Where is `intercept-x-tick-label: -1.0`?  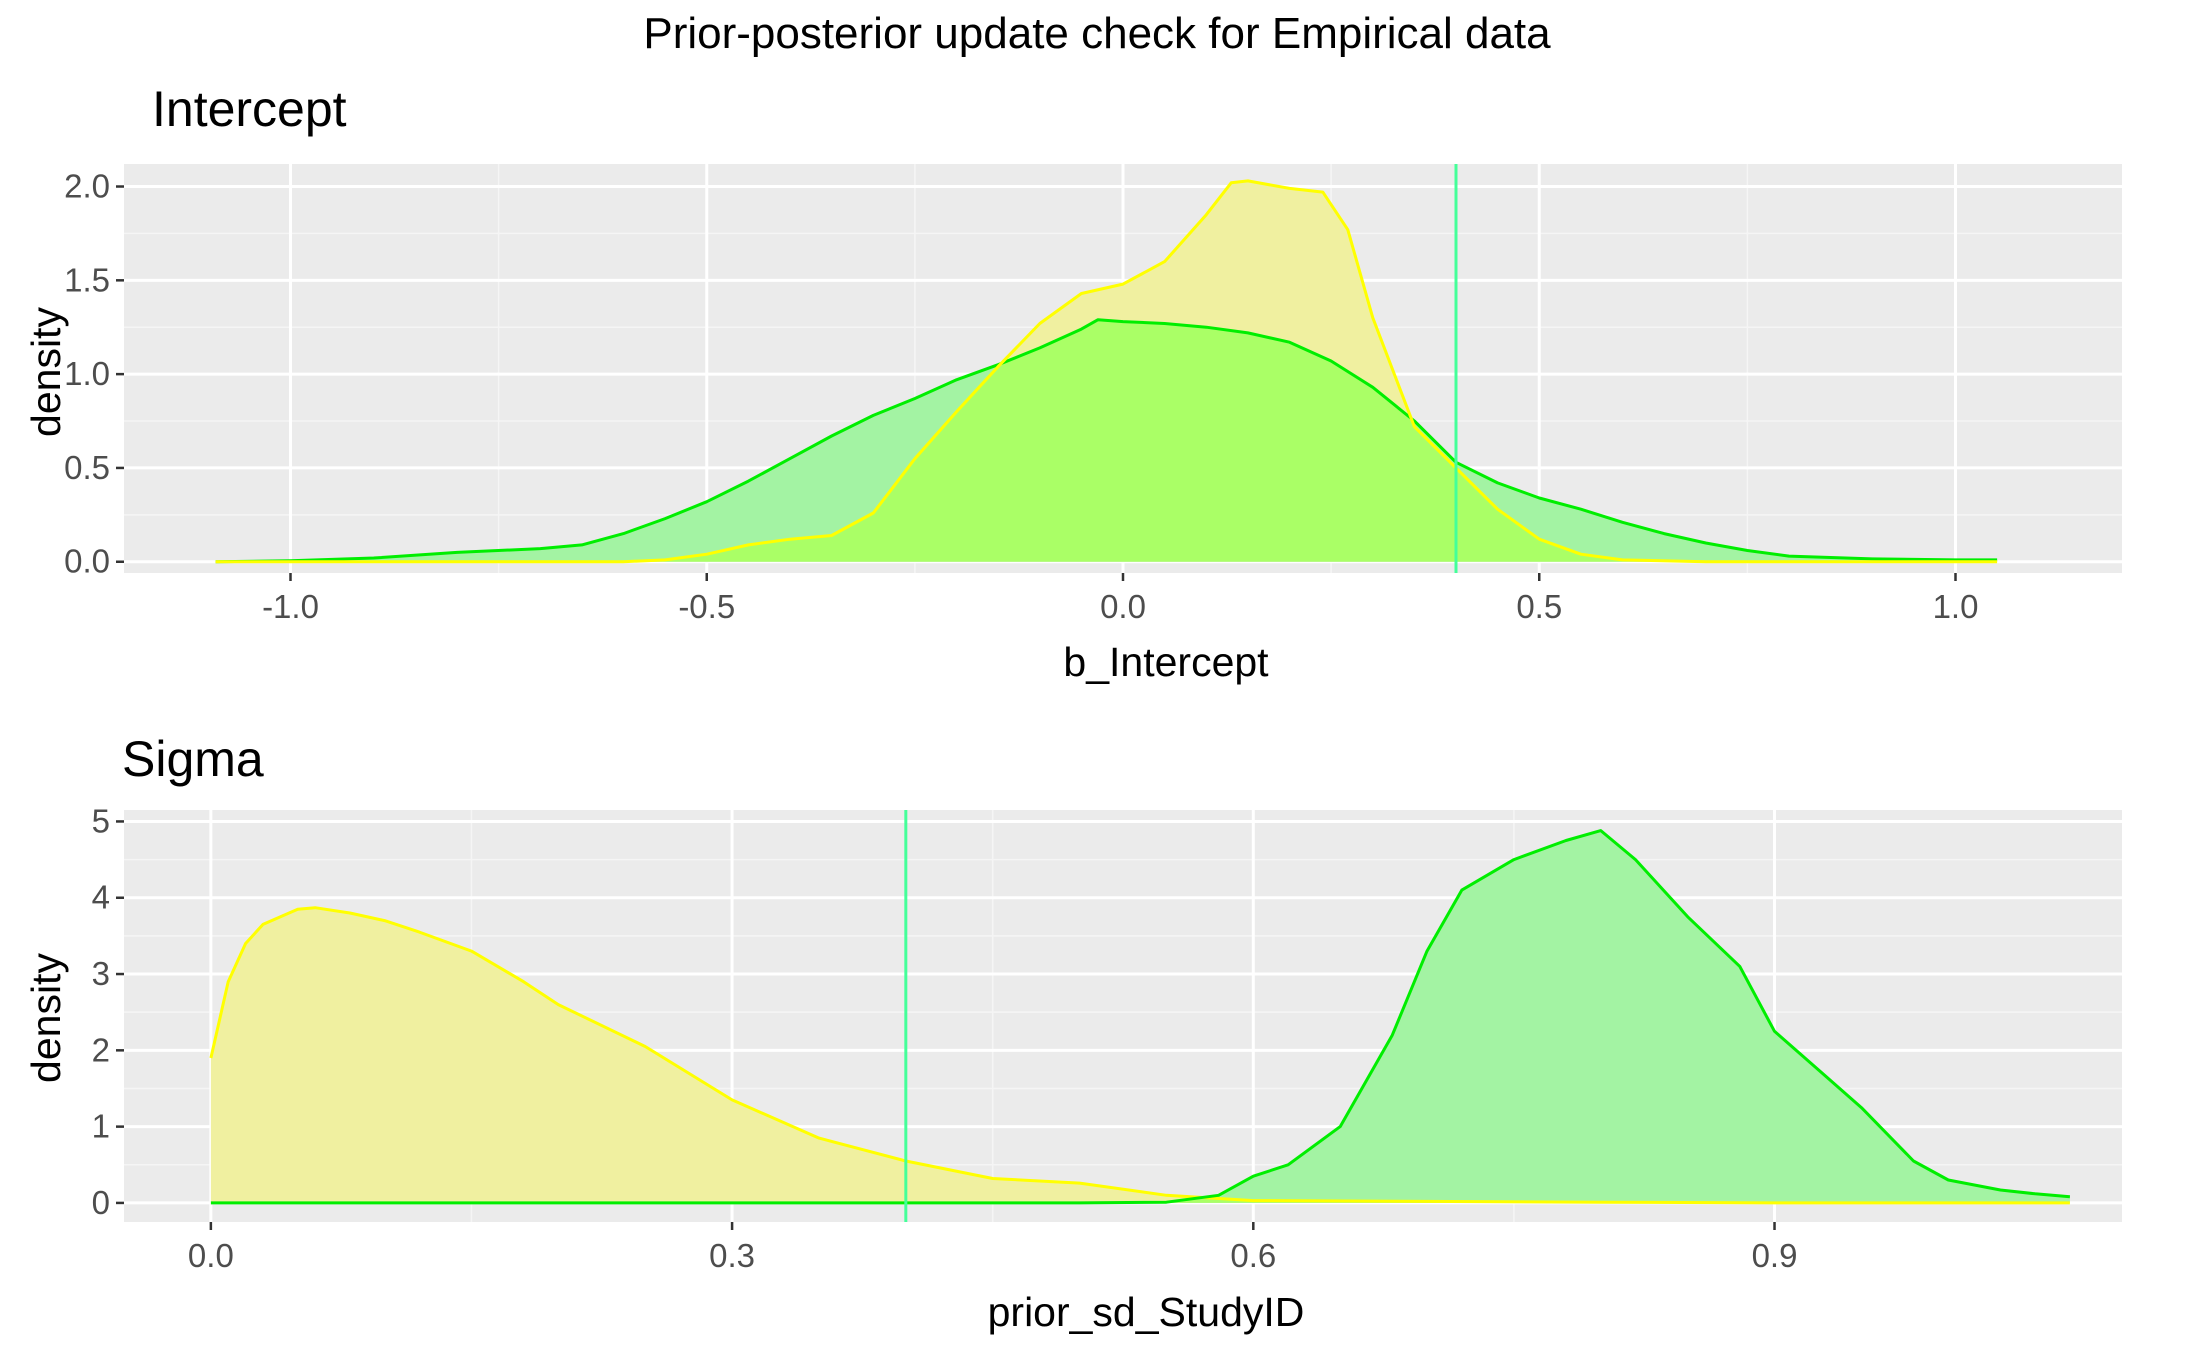
intercept-x-tick-label: -1.0 is located at coordinates (290, 606).